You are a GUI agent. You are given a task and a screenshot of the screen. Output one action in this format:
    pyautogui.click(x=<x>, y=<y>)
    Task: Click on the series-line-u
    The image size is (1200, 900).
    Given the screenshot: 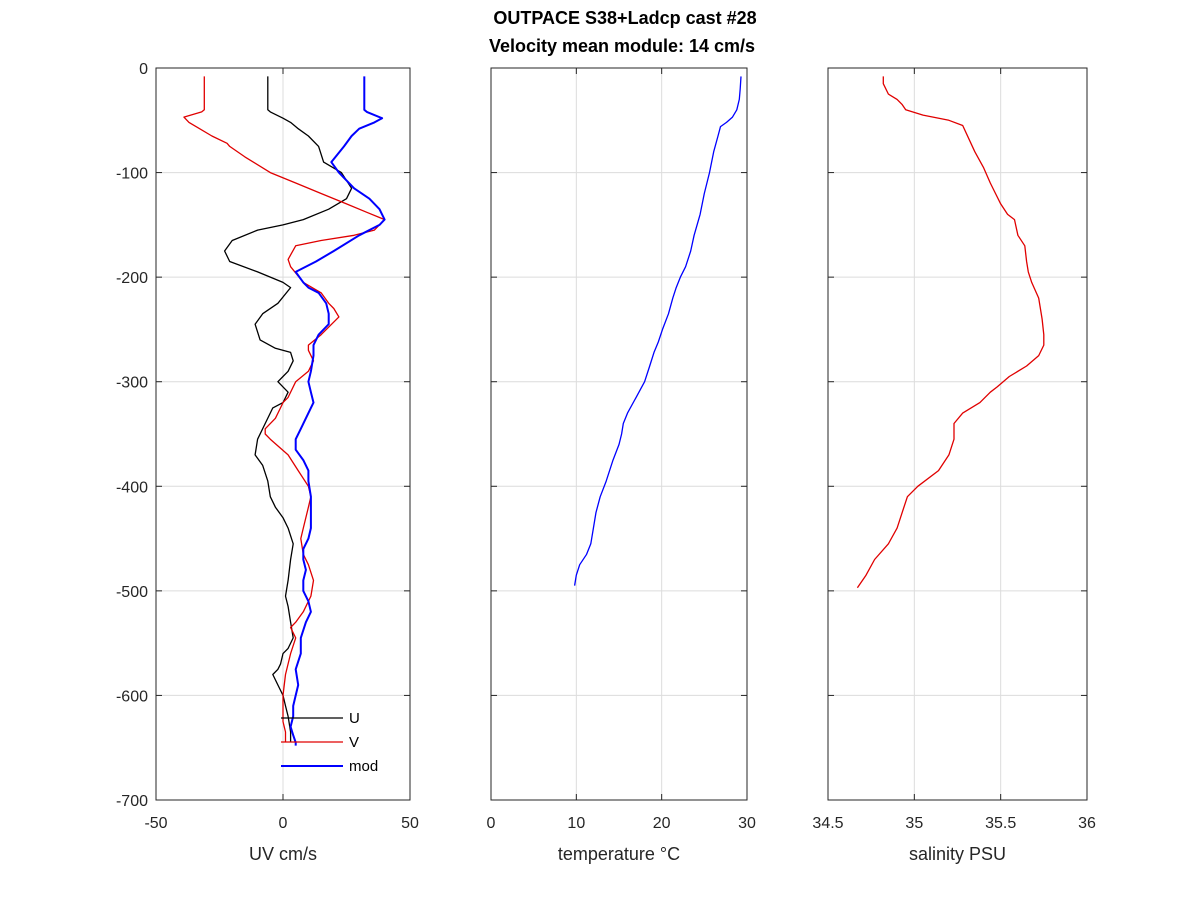 What is the action you would take?
    pyautogui.click(x=288, y=409)
    